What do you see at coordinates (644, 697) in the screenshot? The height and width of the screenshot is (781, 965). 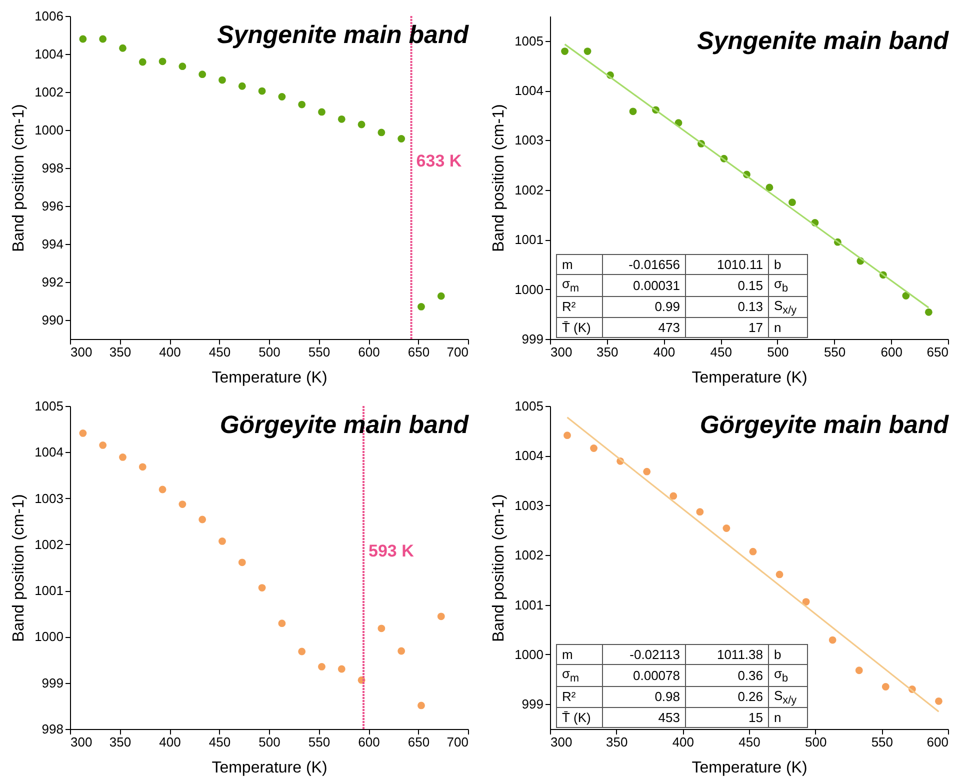 I see `annotation: 0.98` at bounding box center [644, 697].